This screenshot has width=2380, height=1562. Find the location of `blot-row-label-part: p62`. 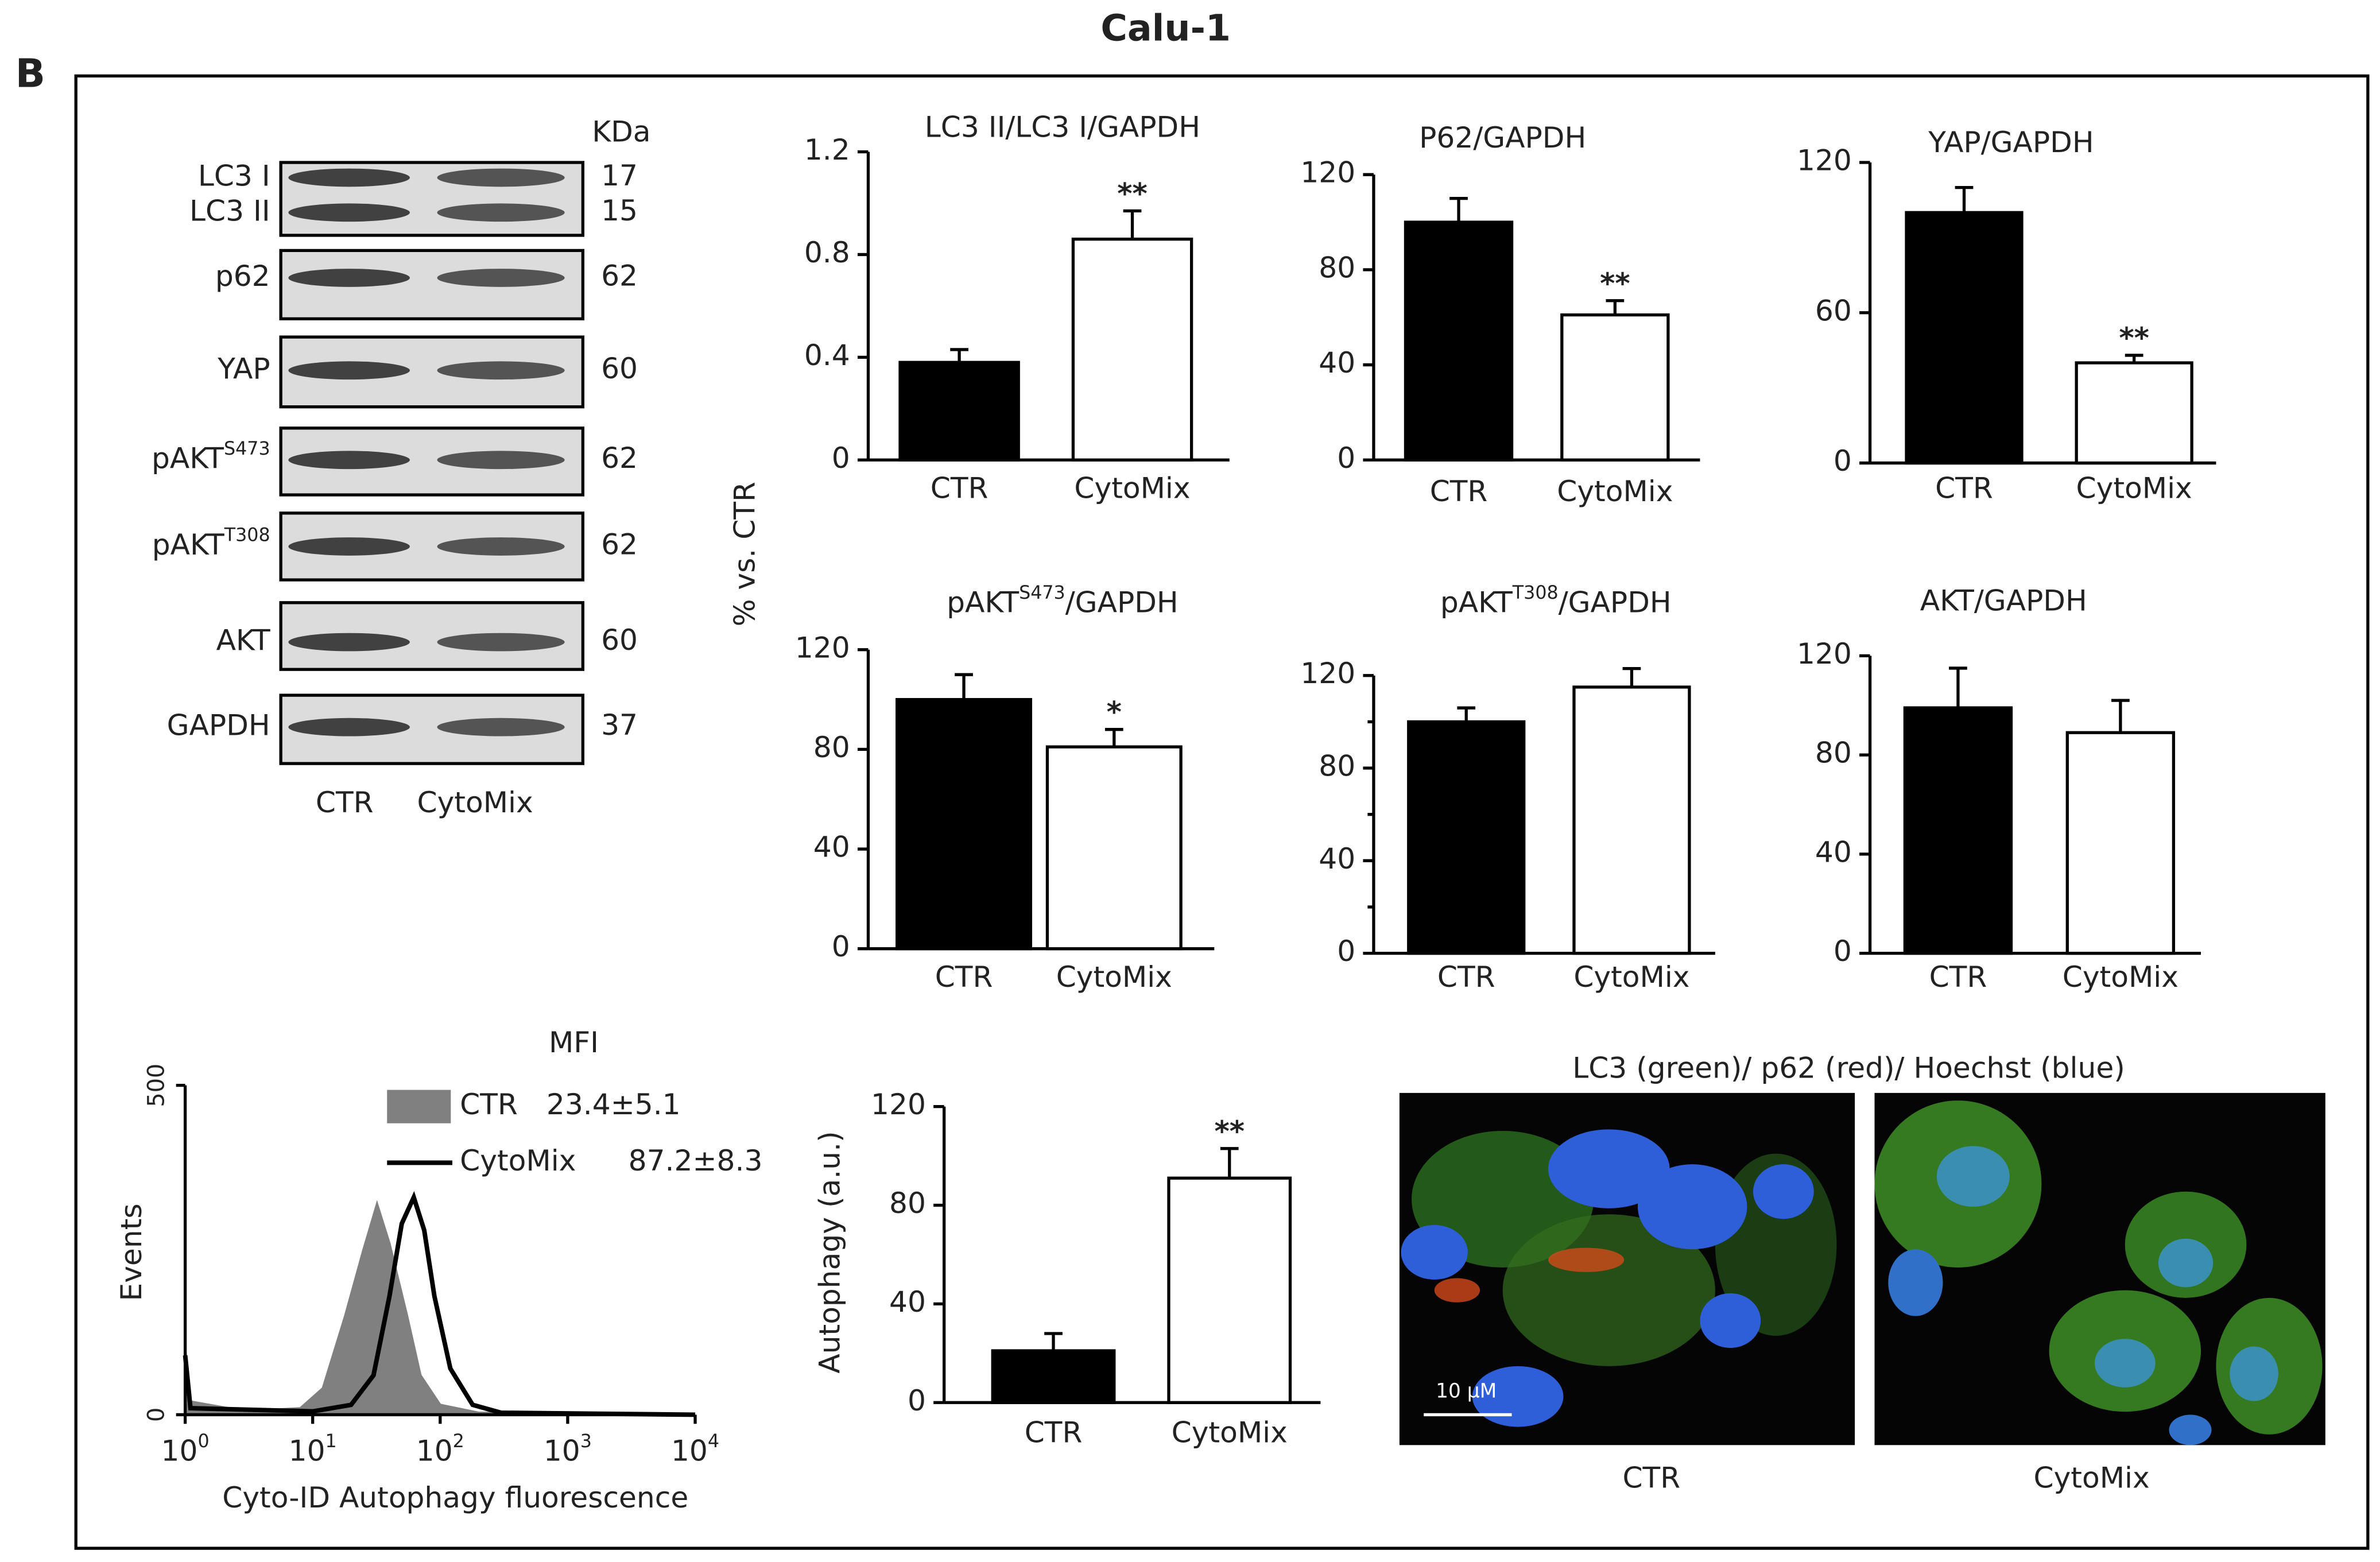

blot-row-label-part: p62 is located at coordinates (242, 275).